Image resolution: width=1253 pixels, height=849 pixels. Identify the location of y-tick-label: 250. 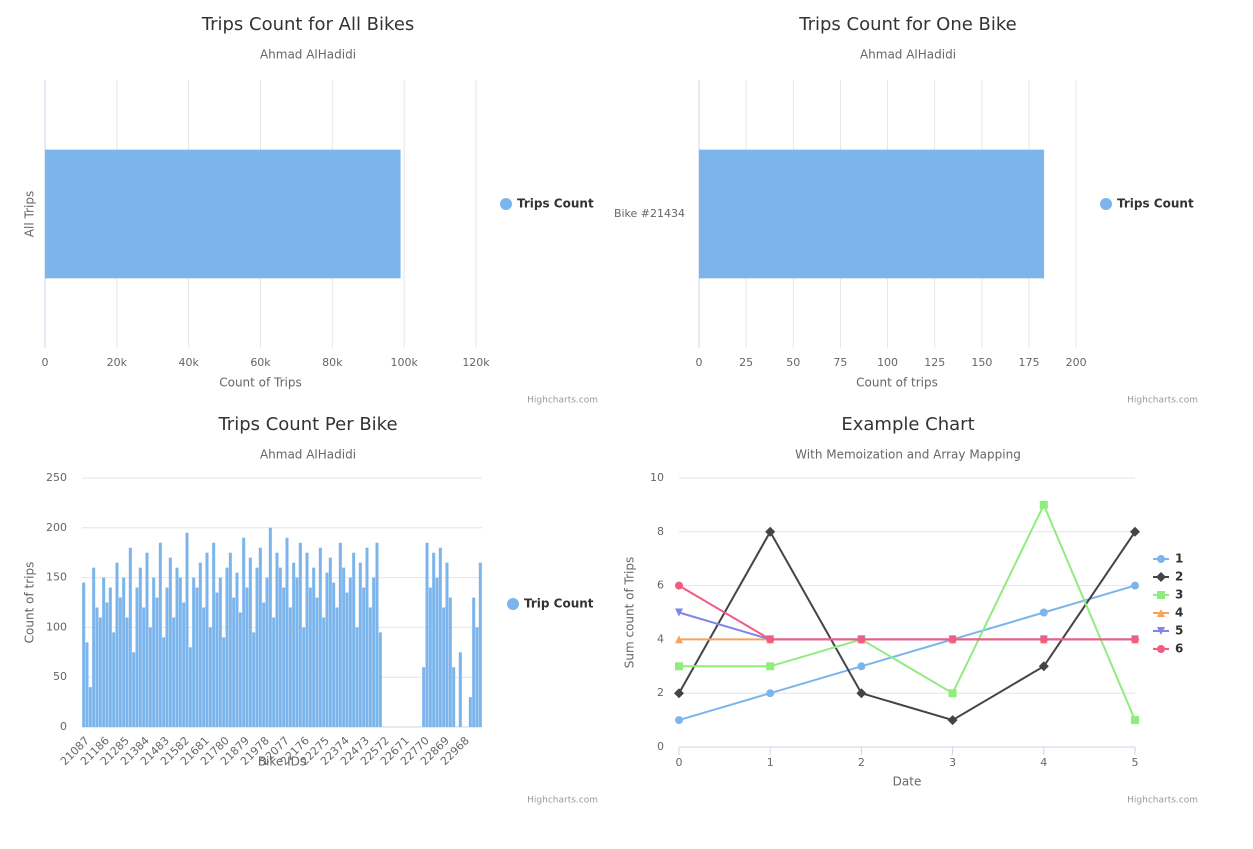
(56, 477).